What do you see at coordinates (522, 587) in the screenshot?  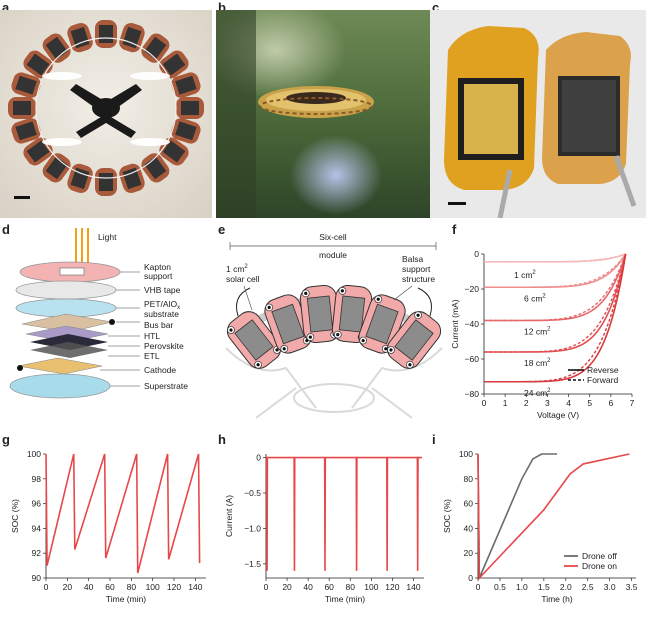 I see `i-xtick: 1.0` at bounding box center [522, 587].